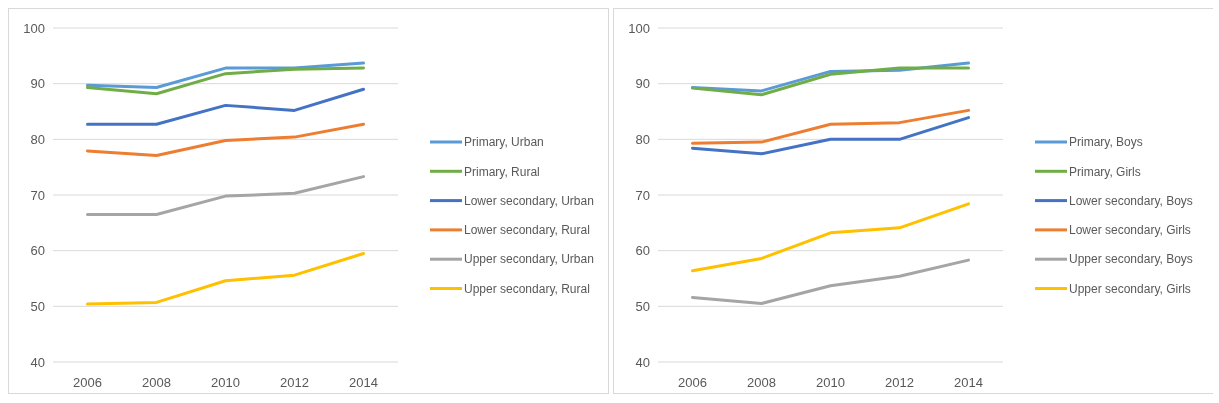  Describe the element at coordinates (529, 259) in the screenshot. I see `legend-label: Upper secondary, Urban` at that location.